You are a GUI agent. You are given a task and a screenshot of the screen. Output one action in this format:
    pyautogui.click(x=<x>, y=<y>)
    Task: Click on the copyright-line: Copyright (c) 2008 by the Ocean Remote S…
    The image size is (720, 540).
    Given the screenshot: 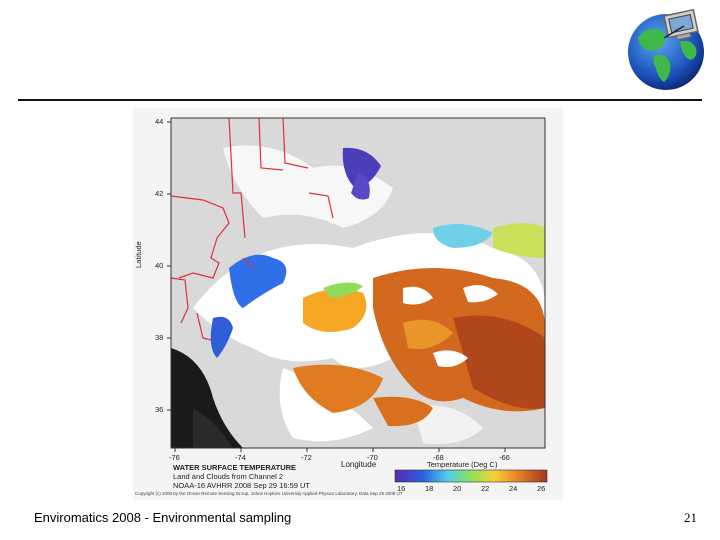 What is the action you would take?
    pyautogui.click(x=269, y=493)
    